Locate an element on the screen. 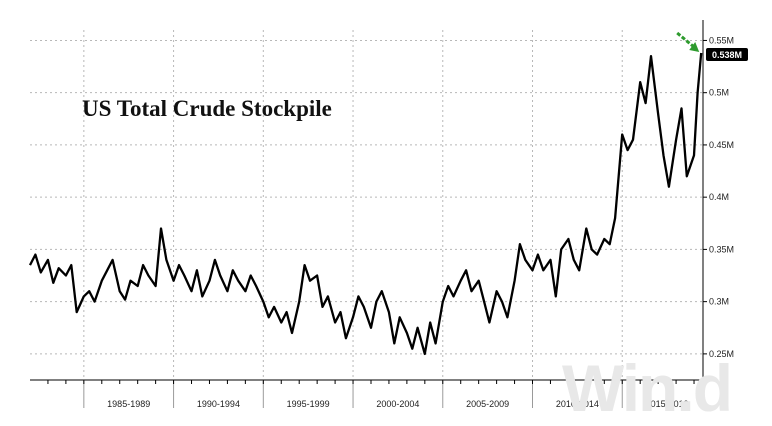 Image resolution: width=772 pixels, height=426 pixels. last-value-label: 0.538M is located at coordinates (727, 55).